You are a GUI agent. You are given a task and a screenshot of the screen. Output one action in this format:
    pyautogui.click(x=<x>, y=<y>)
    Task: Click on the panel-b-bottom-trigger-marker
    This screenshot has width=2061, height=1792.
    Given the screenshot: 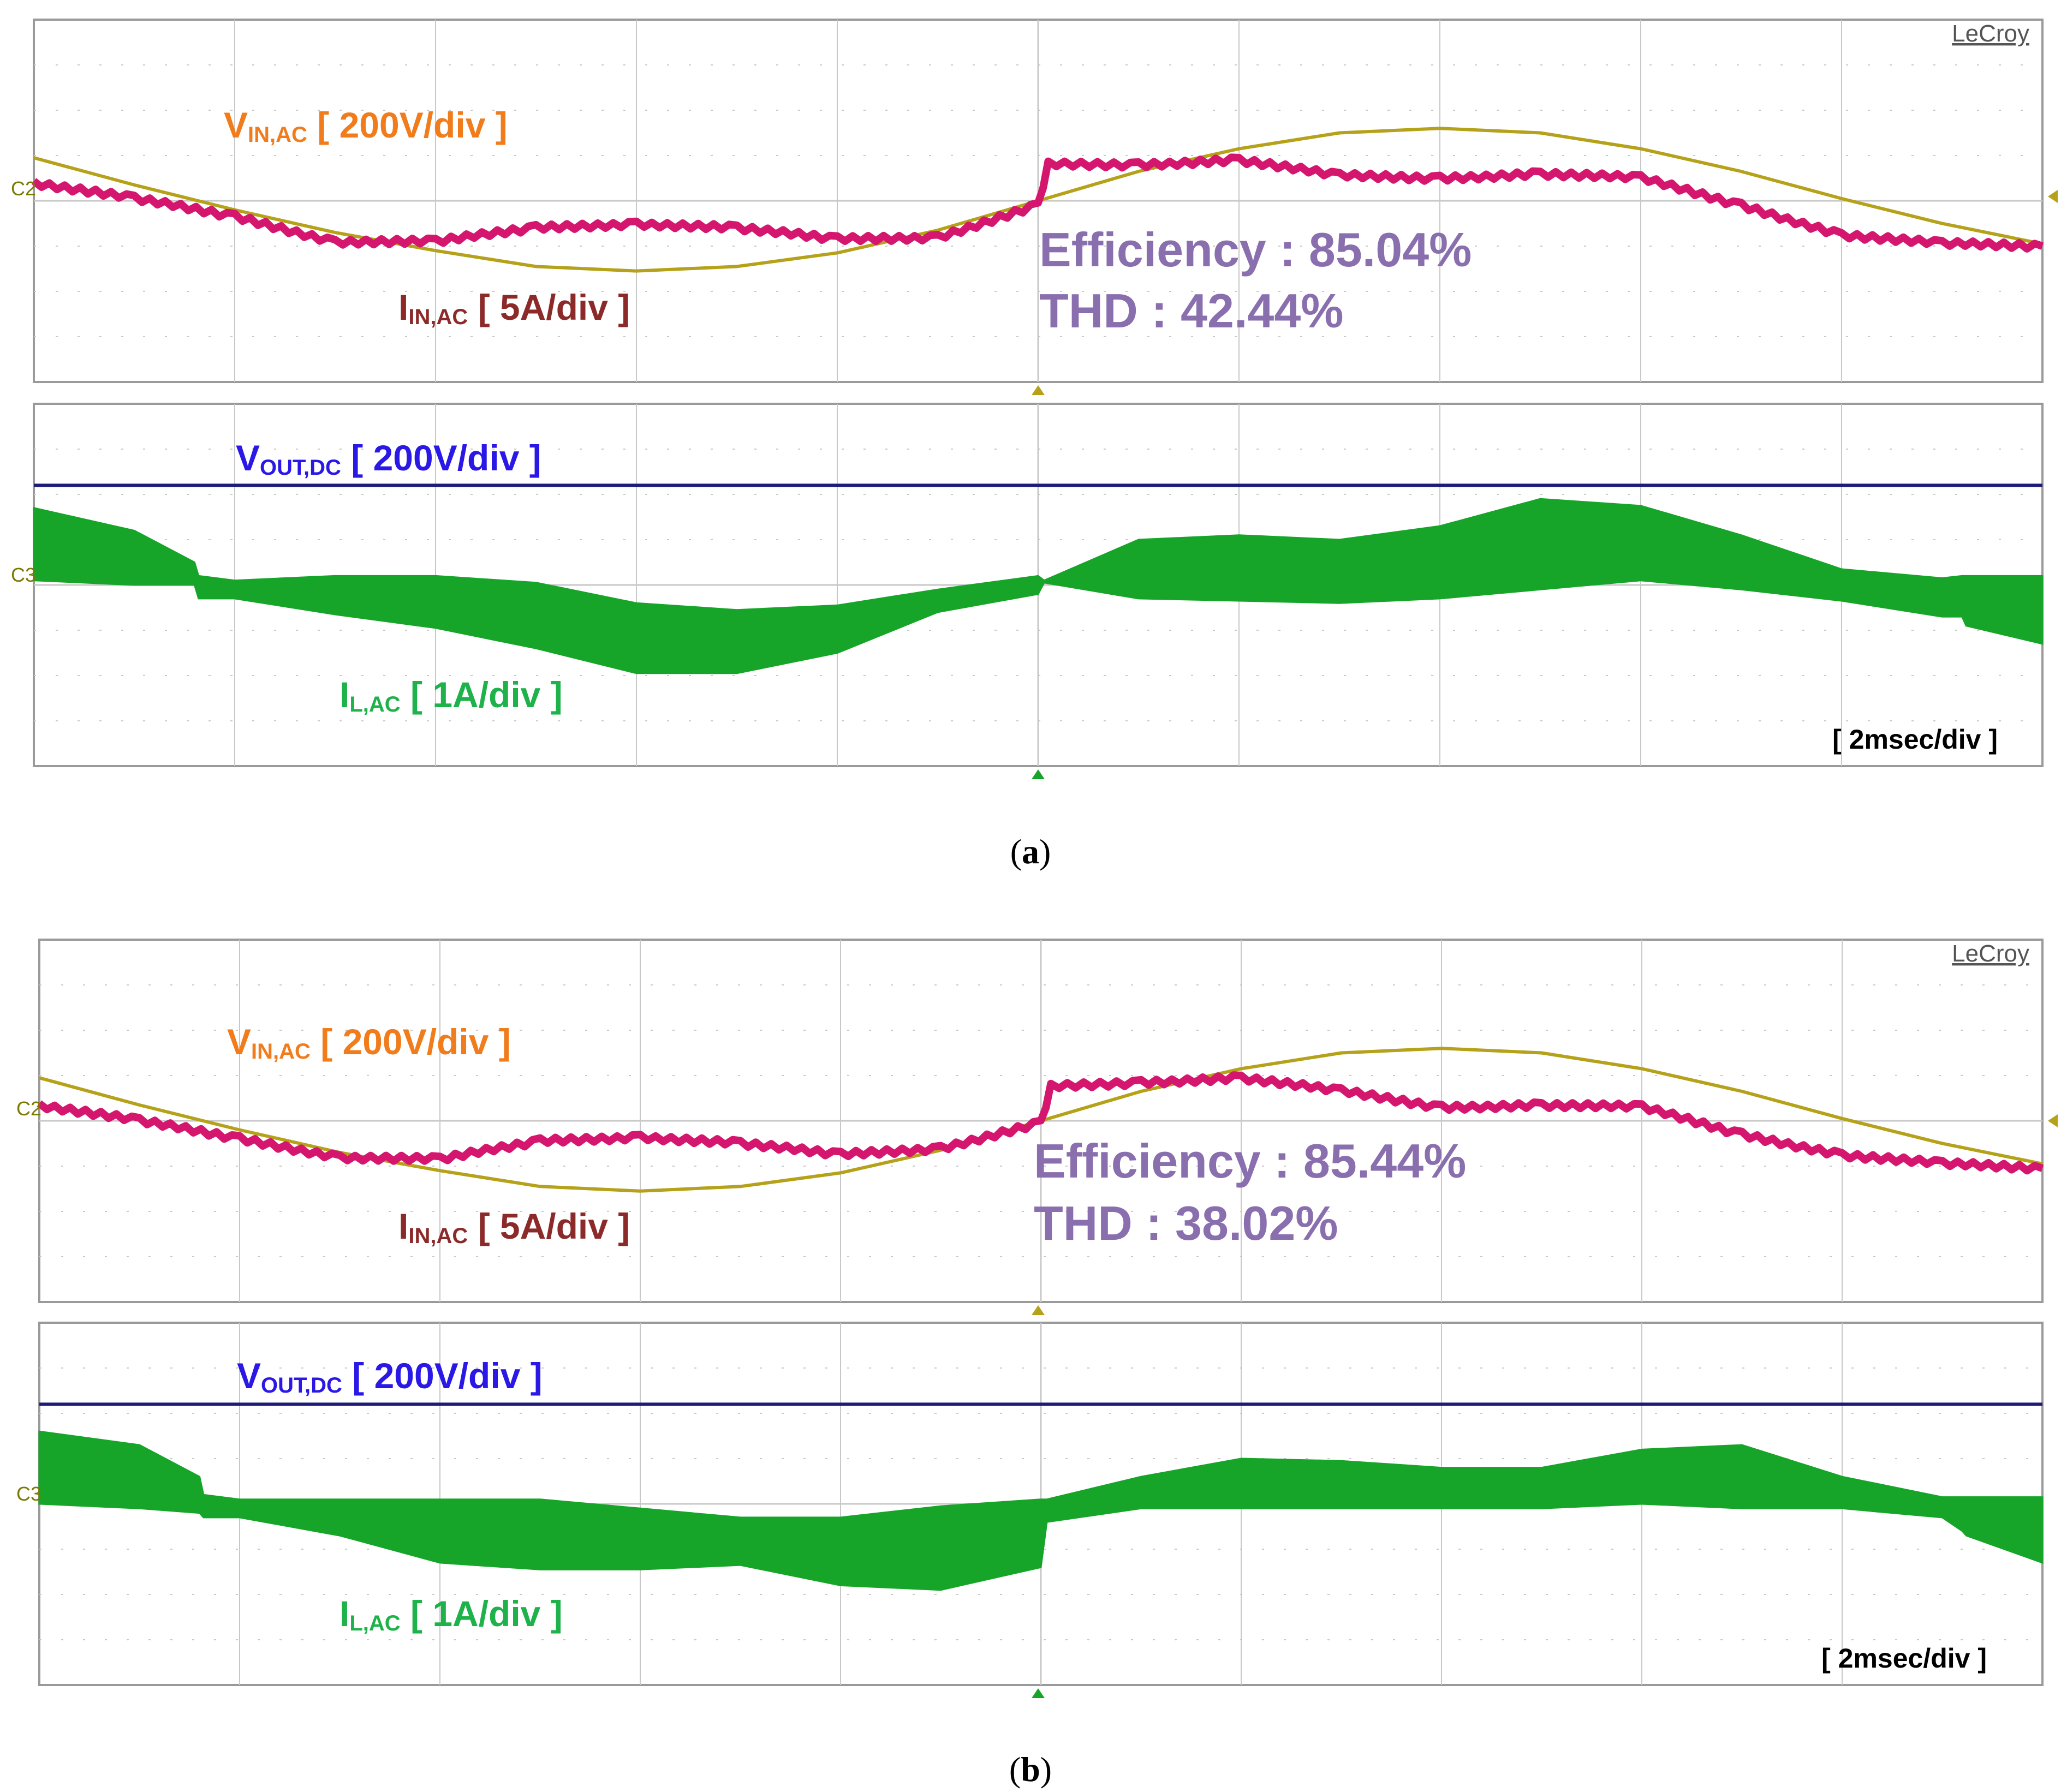 What is the action you would take?
    pyautogui.click(x=1038, y=1693)
    